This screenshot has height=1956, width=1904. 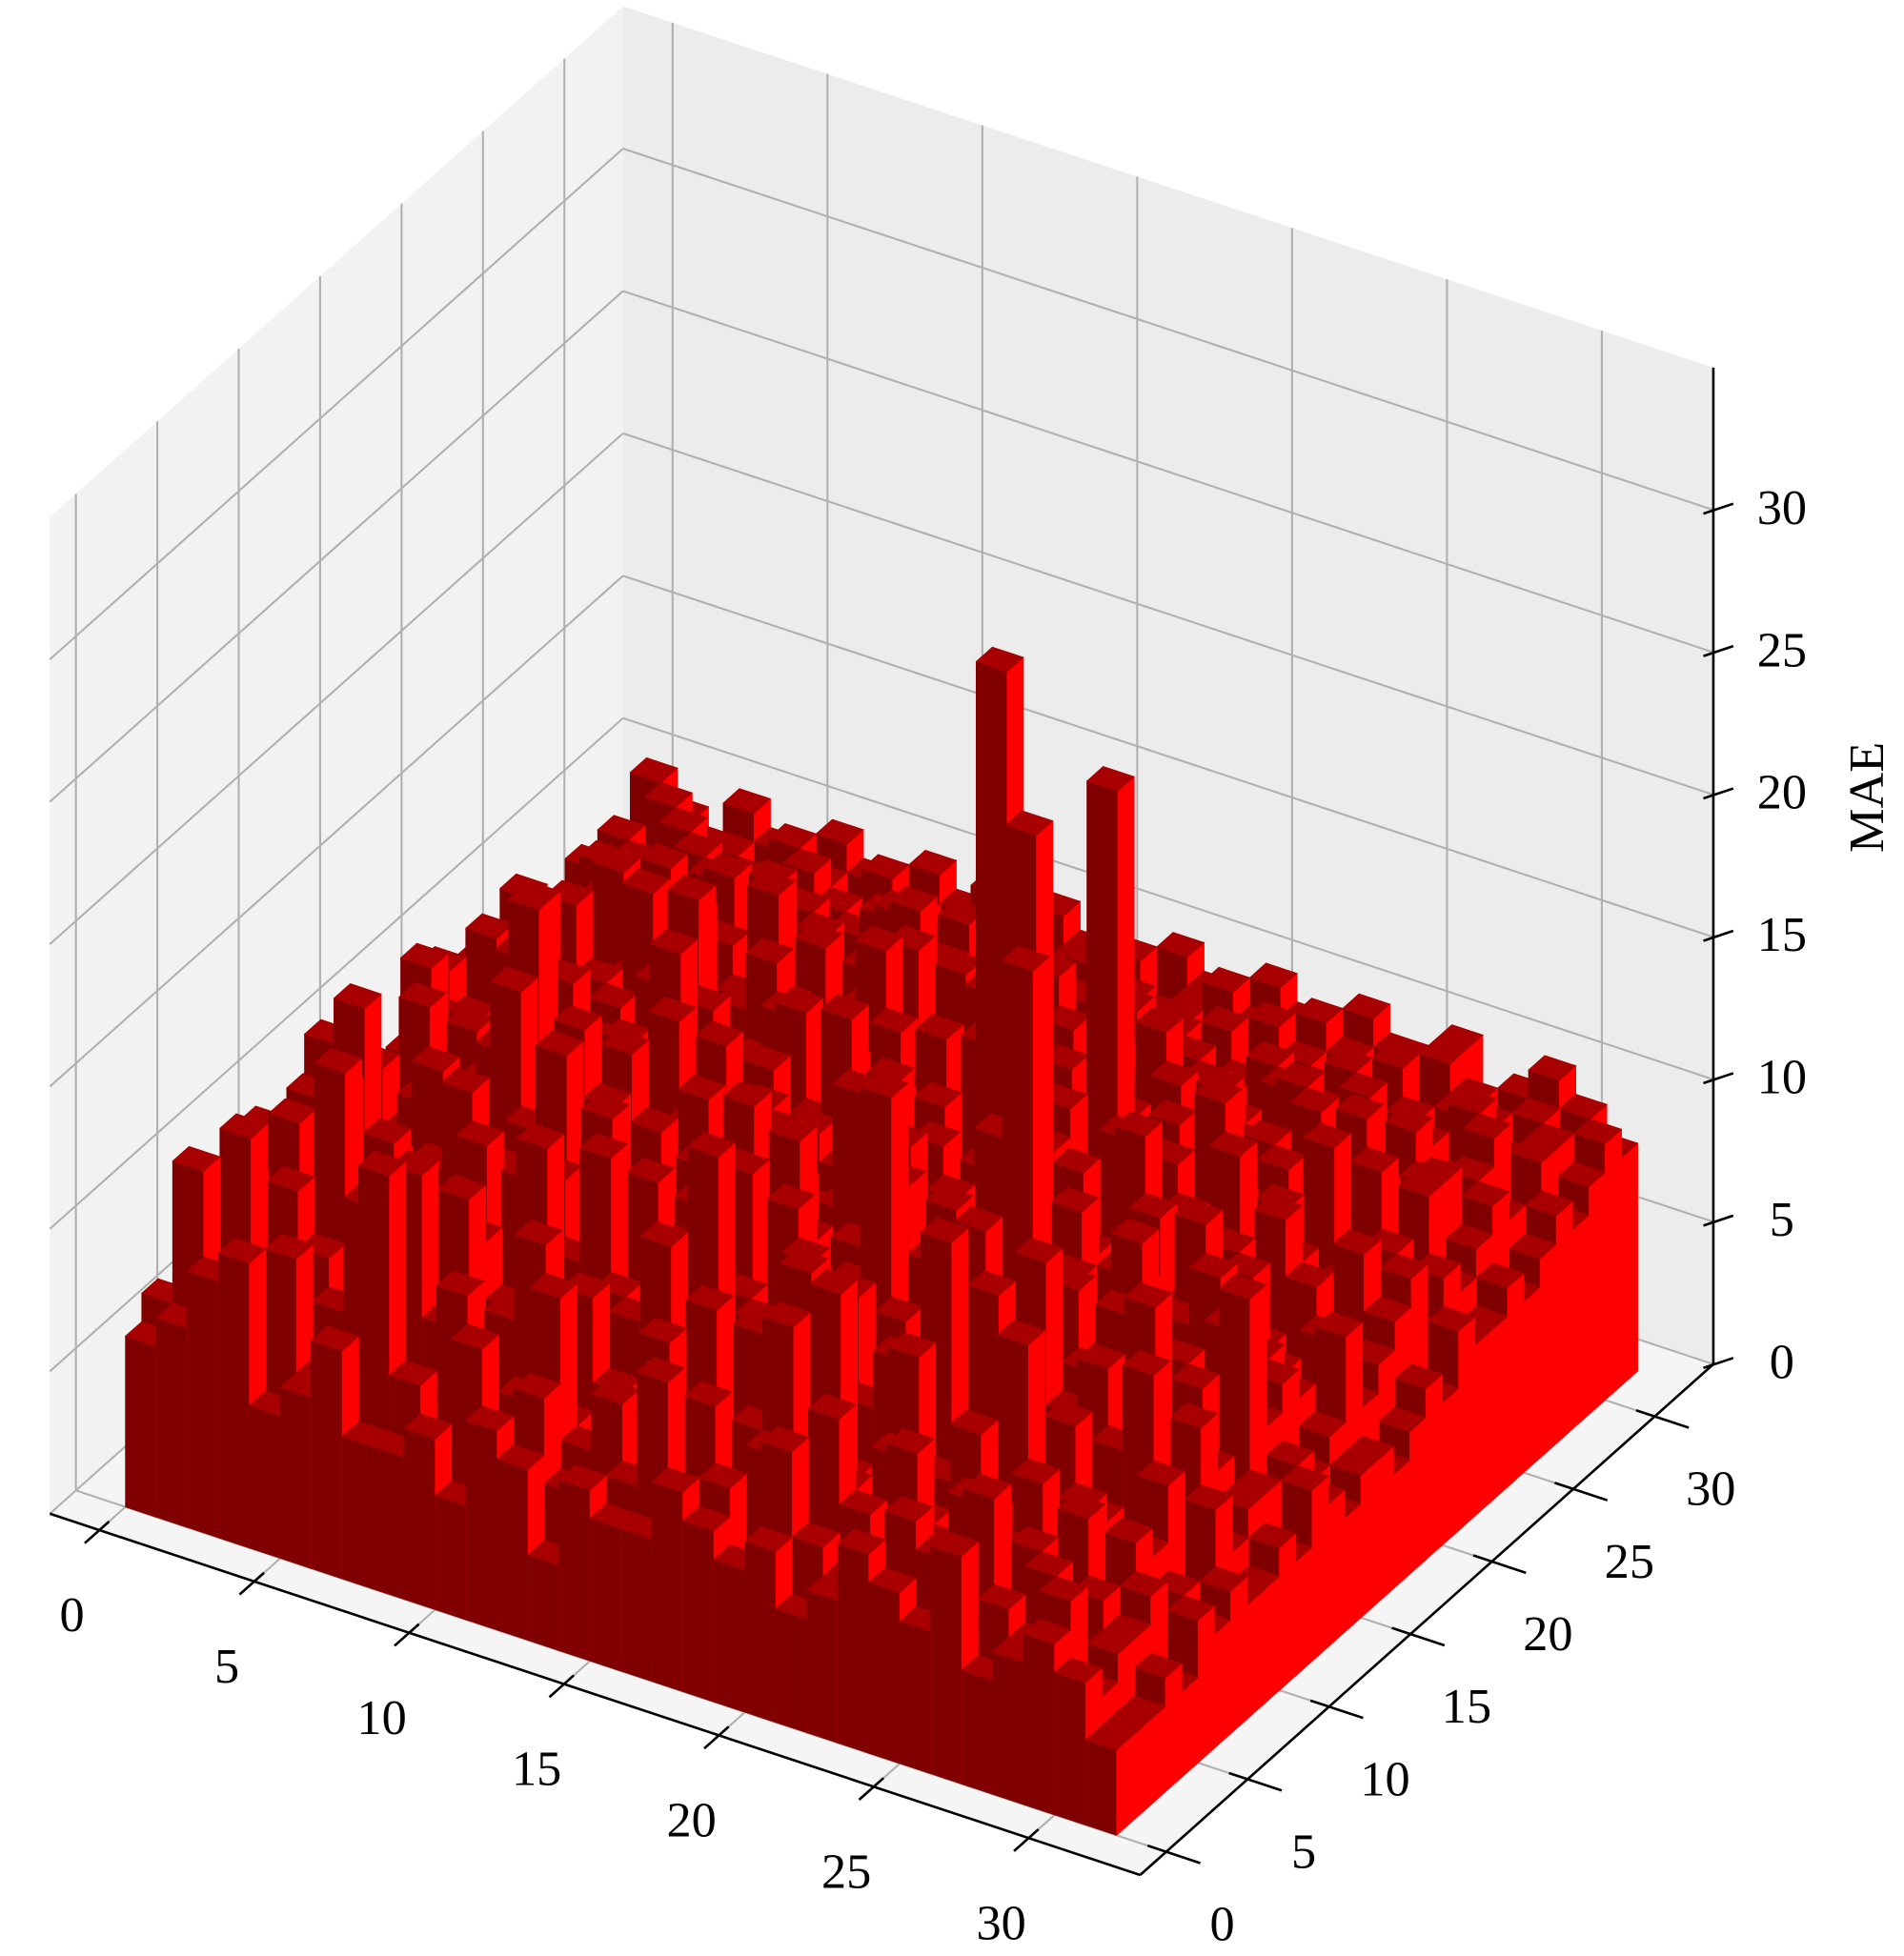 I want to click on x-tick-label: 30, so click(x=1001, y=1922).